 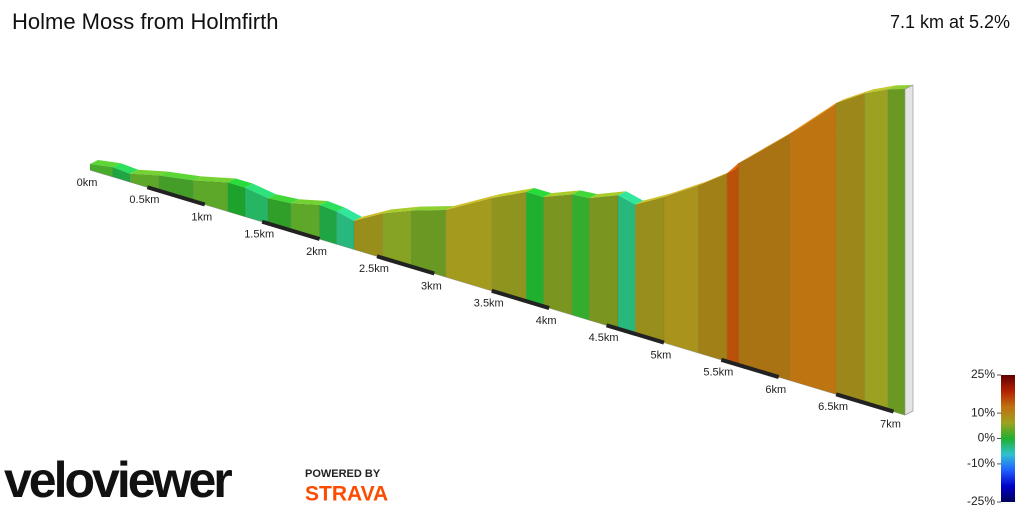 What do you see at coordinates (890, 424) in the screenshot?
I see `x-tick-label: 7km` at bounding box center [890, 424].